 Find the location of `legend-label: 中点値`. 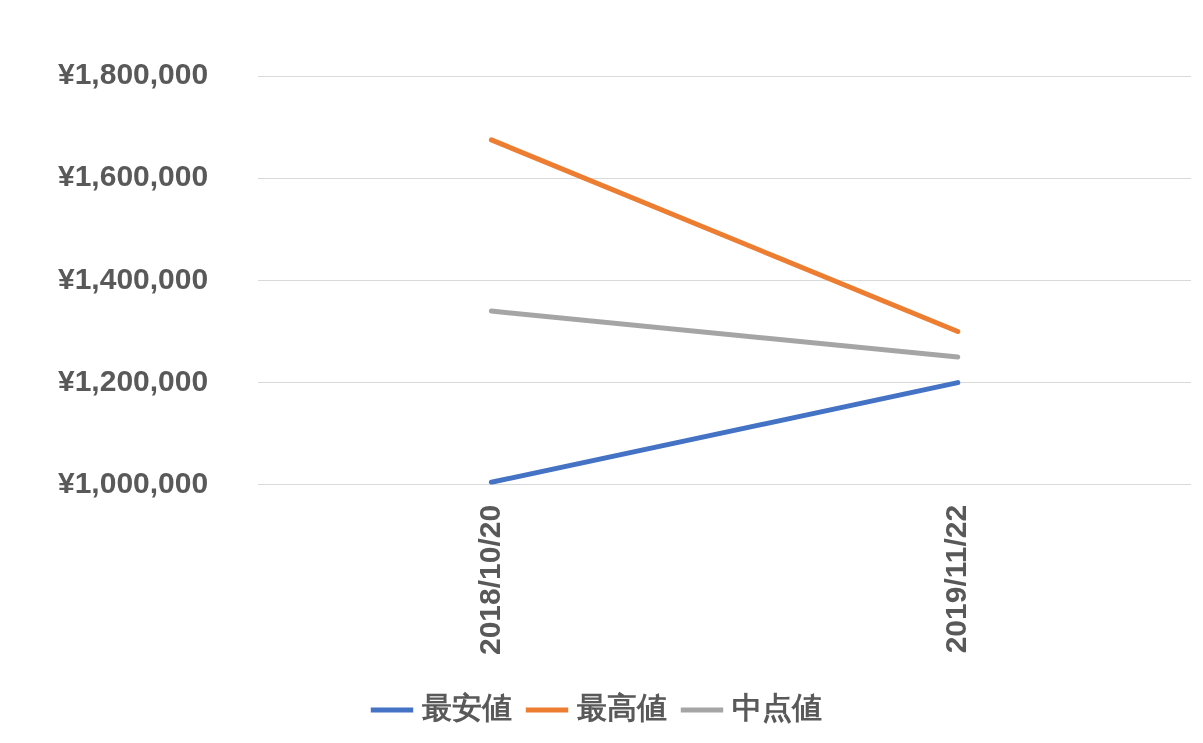

legend-label: 中点値 is located at coordinates (777, 708).